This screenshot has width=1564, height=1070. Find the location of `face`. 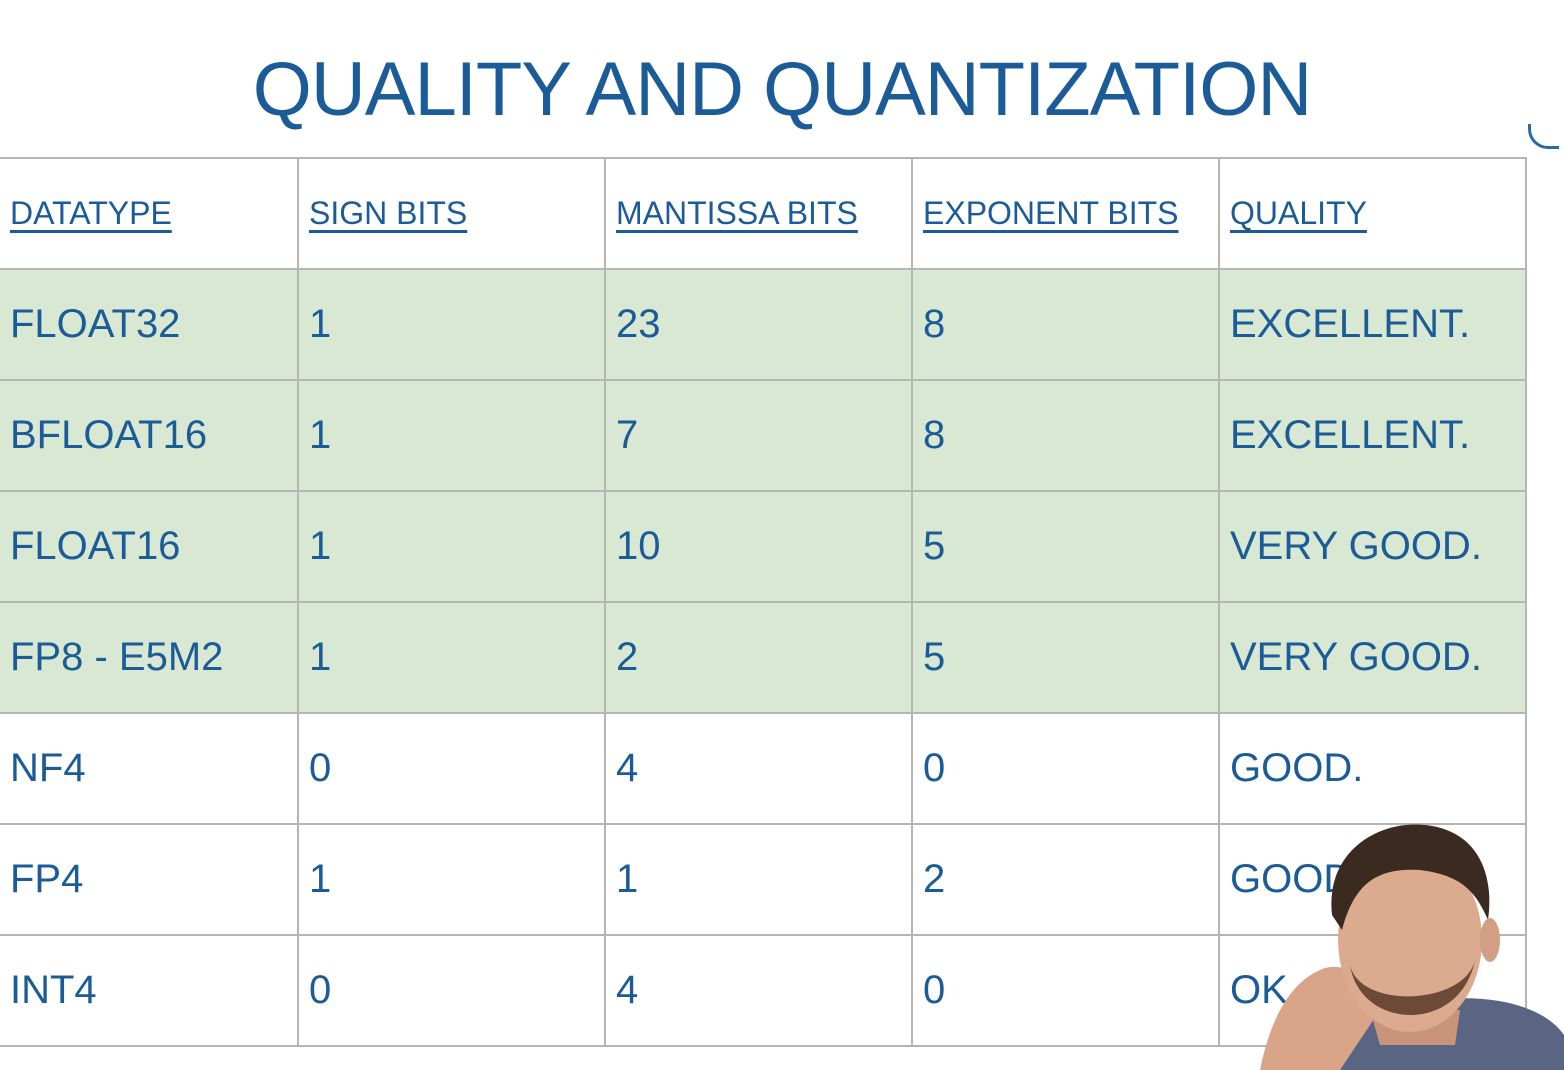

face is located at coordinates (1410, 940).